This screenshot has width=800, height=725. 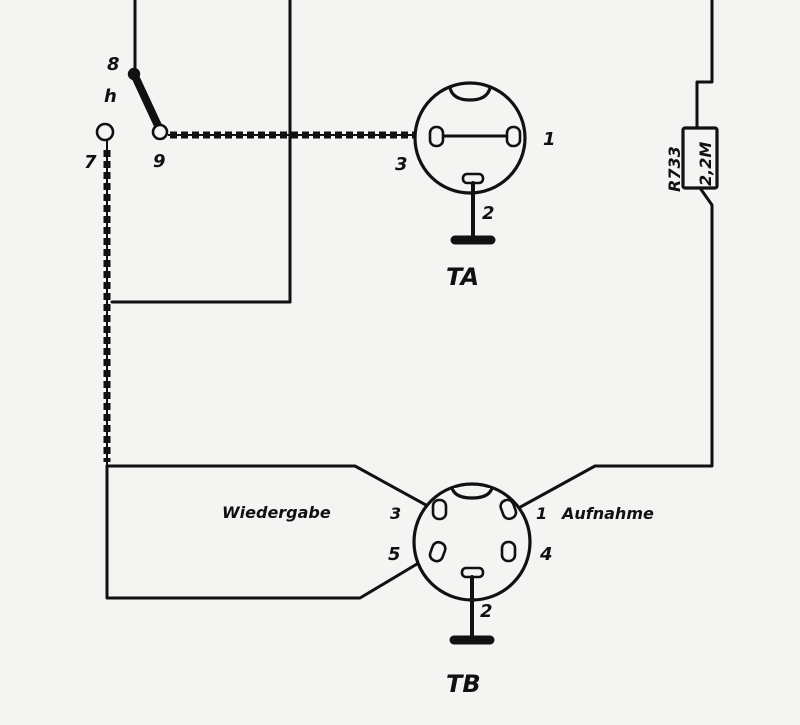 What do you see at coordinates (147, 102) in the screenshot?
I see `switch-lever` at bounding box center [147, 102].